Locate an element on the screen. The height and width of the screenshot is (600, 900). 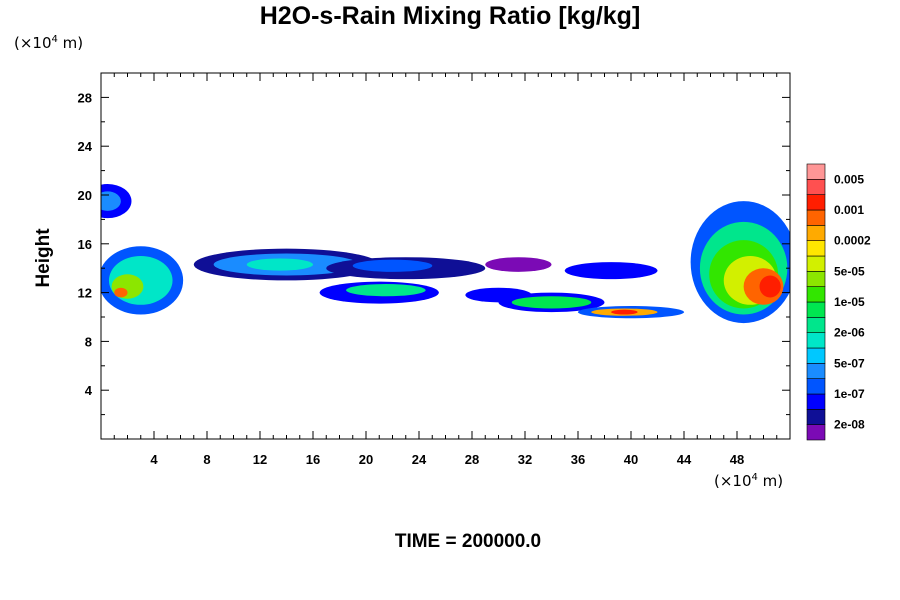
x-axis-unit: (×104 m) is located at coordinates (748, 481).